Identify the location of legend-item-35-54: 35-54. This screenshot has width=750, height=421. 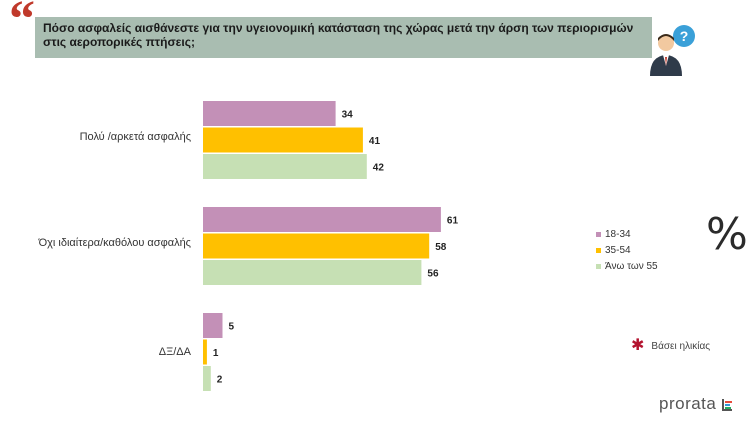
(627, 250).